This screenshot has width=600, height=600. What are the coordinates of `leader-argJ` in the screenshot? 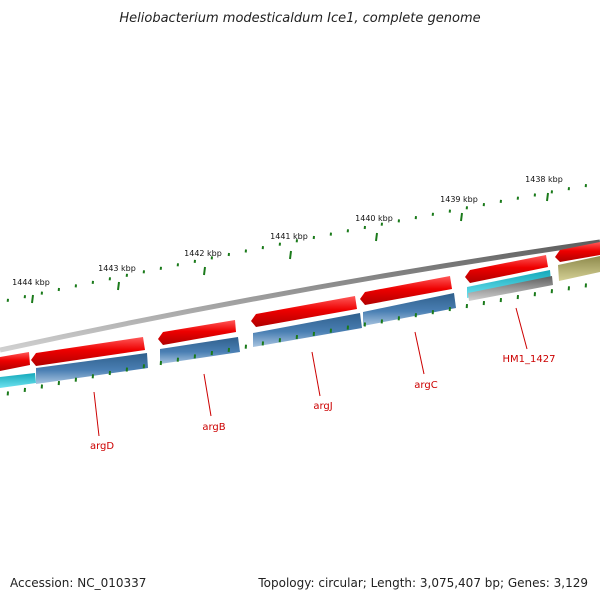 It's located at (316, 374).